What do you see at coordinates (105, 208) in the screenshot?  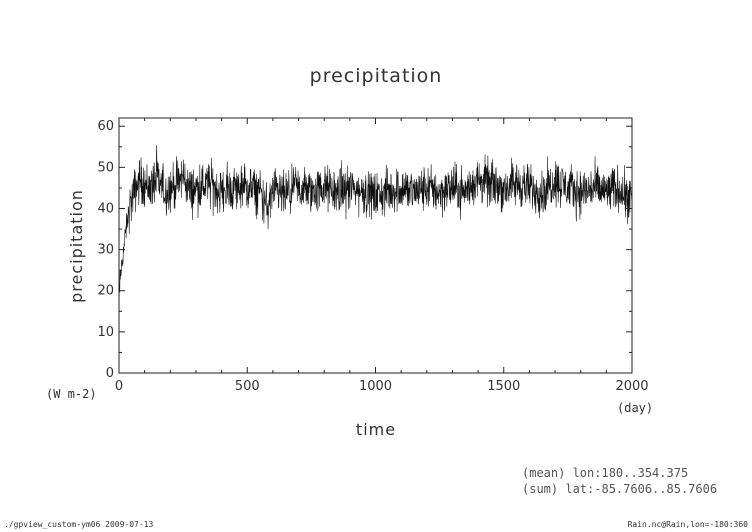 I see `y-tick-label: 40` at bounding box center [105, 208].